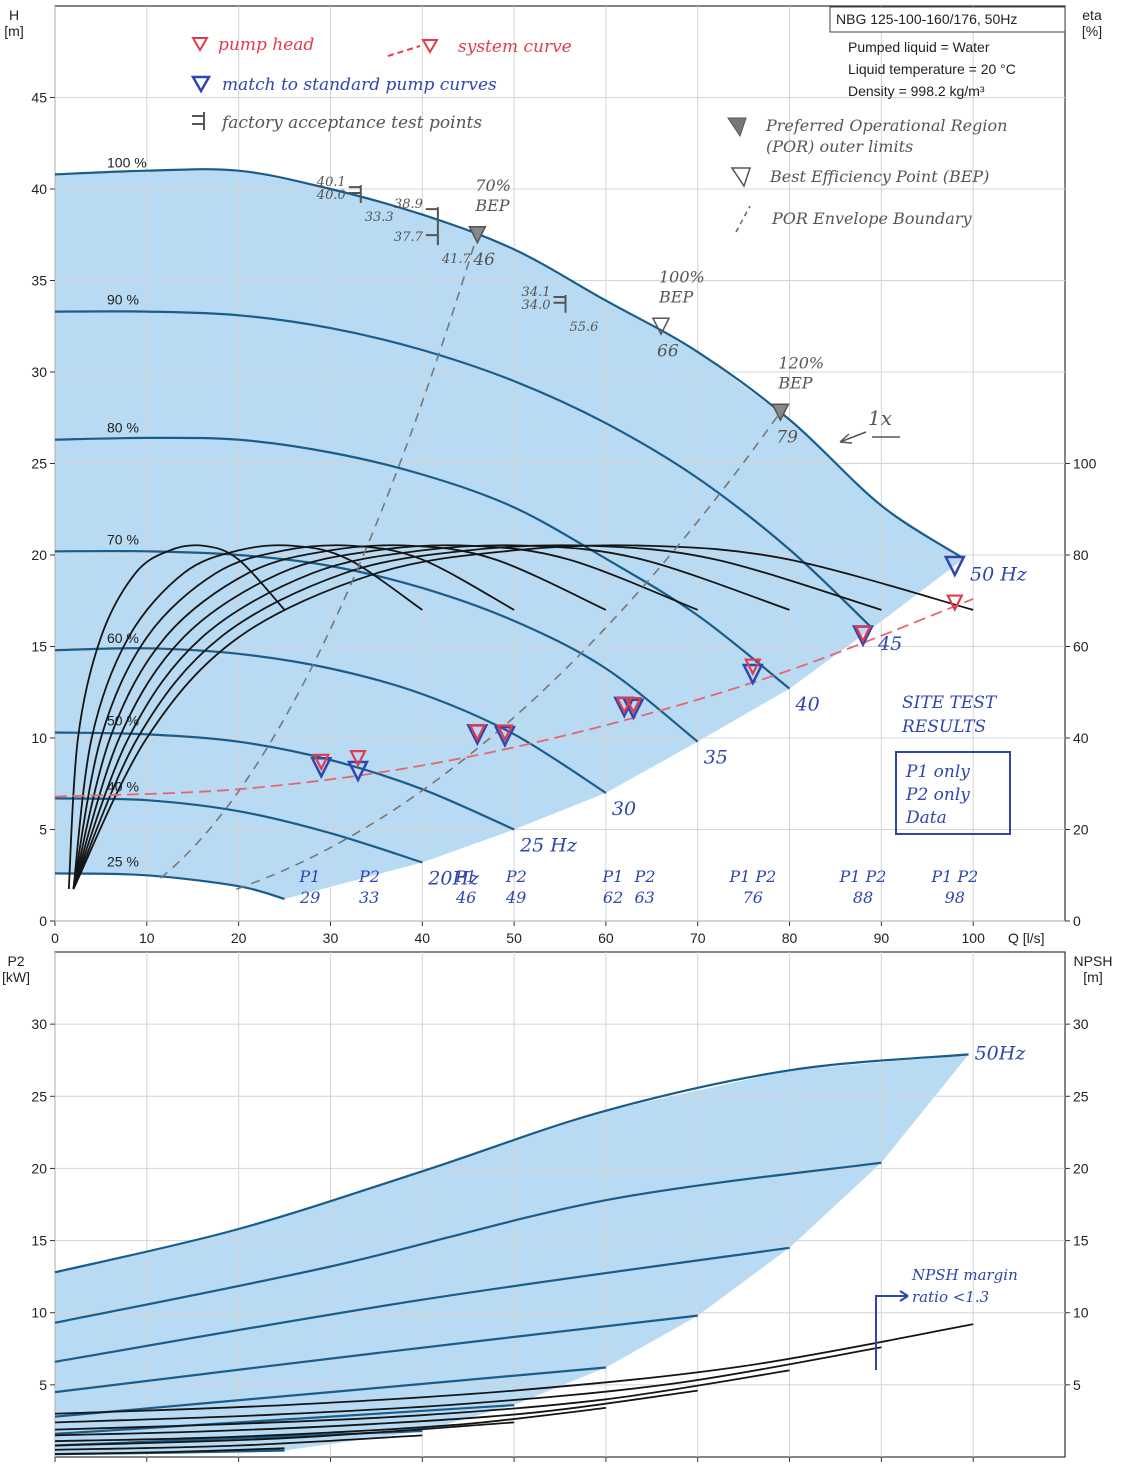 The width and height of the screenshot is (1121, 1479). Describe the element at coordinates (331, 182) in the screenshot. I see `factory-test-label: 40.1` at that location.